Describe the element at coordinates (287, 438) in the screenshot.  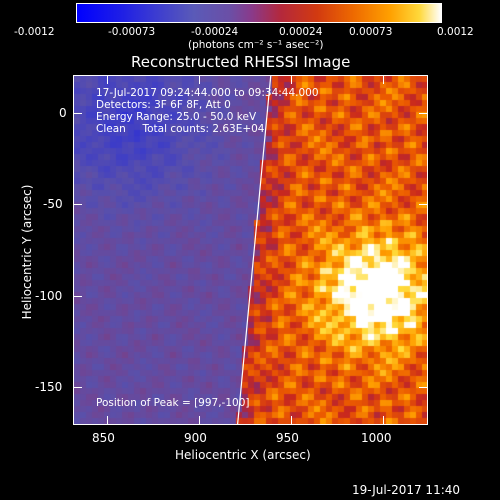
I see `x-tick-label: 950` at that location.